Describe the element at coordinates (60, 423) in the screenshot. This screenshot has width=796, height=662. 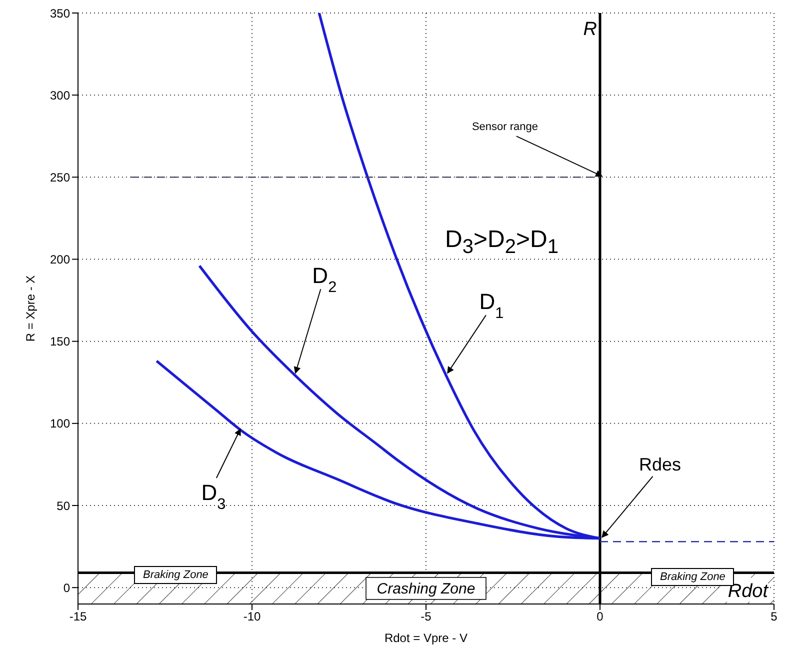
I see `y-tick-label: 100` at that location.